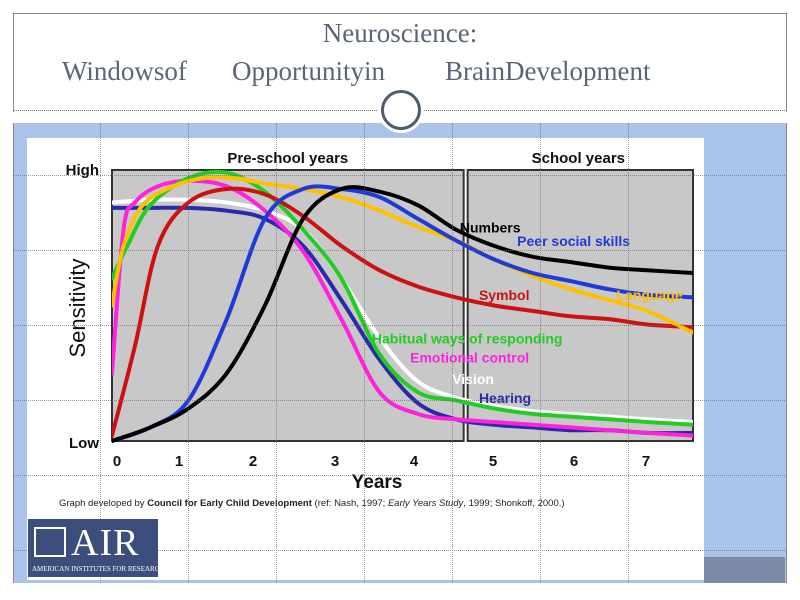 Image resolution: width=800 pixels, height=600 pixels. I want to click on series-label-vision: Vision, so click(473, 379).